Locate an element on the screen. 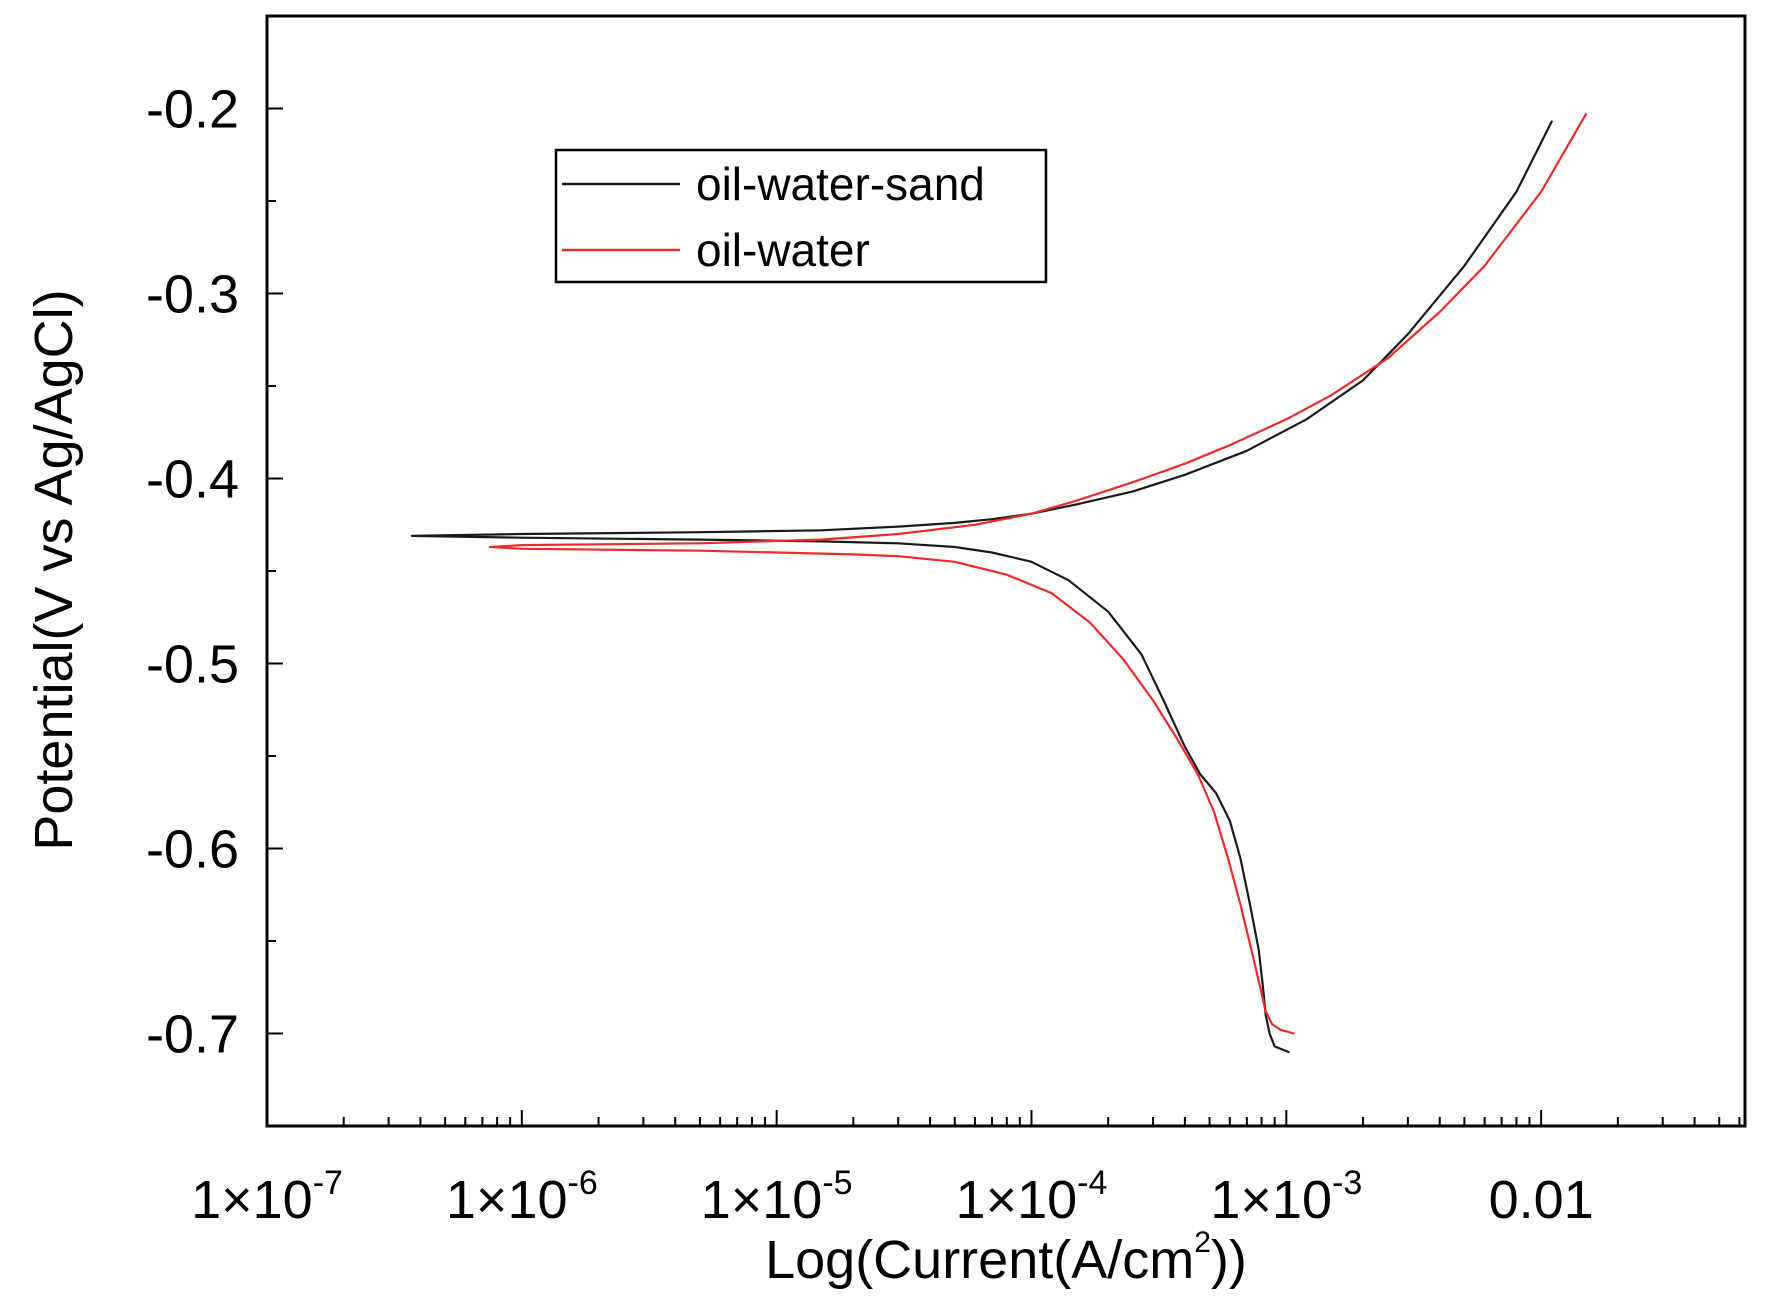  x-axis-title-main: Log(Current(A/cm is located at coordinates (979, 1260).